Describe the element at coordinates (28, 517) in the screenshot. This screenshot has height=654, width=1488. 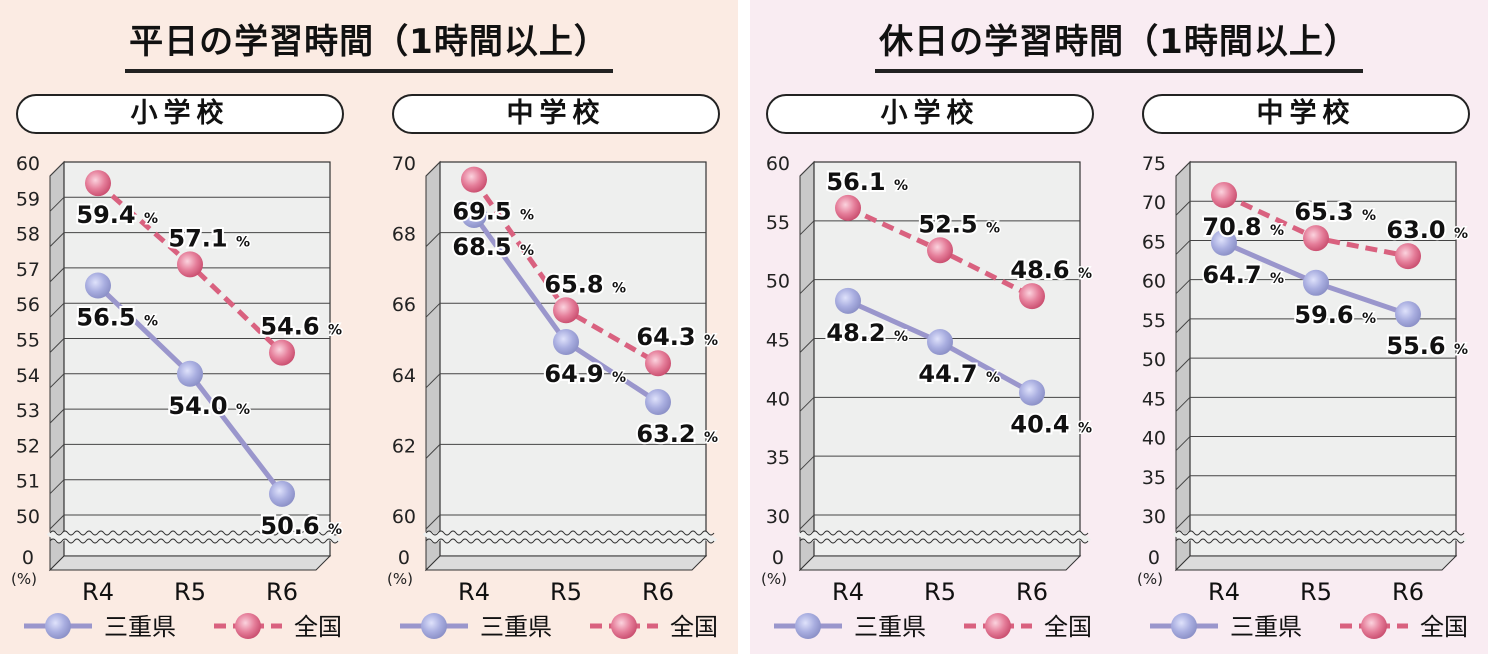
I see `y-tick-label: 50` at that location.